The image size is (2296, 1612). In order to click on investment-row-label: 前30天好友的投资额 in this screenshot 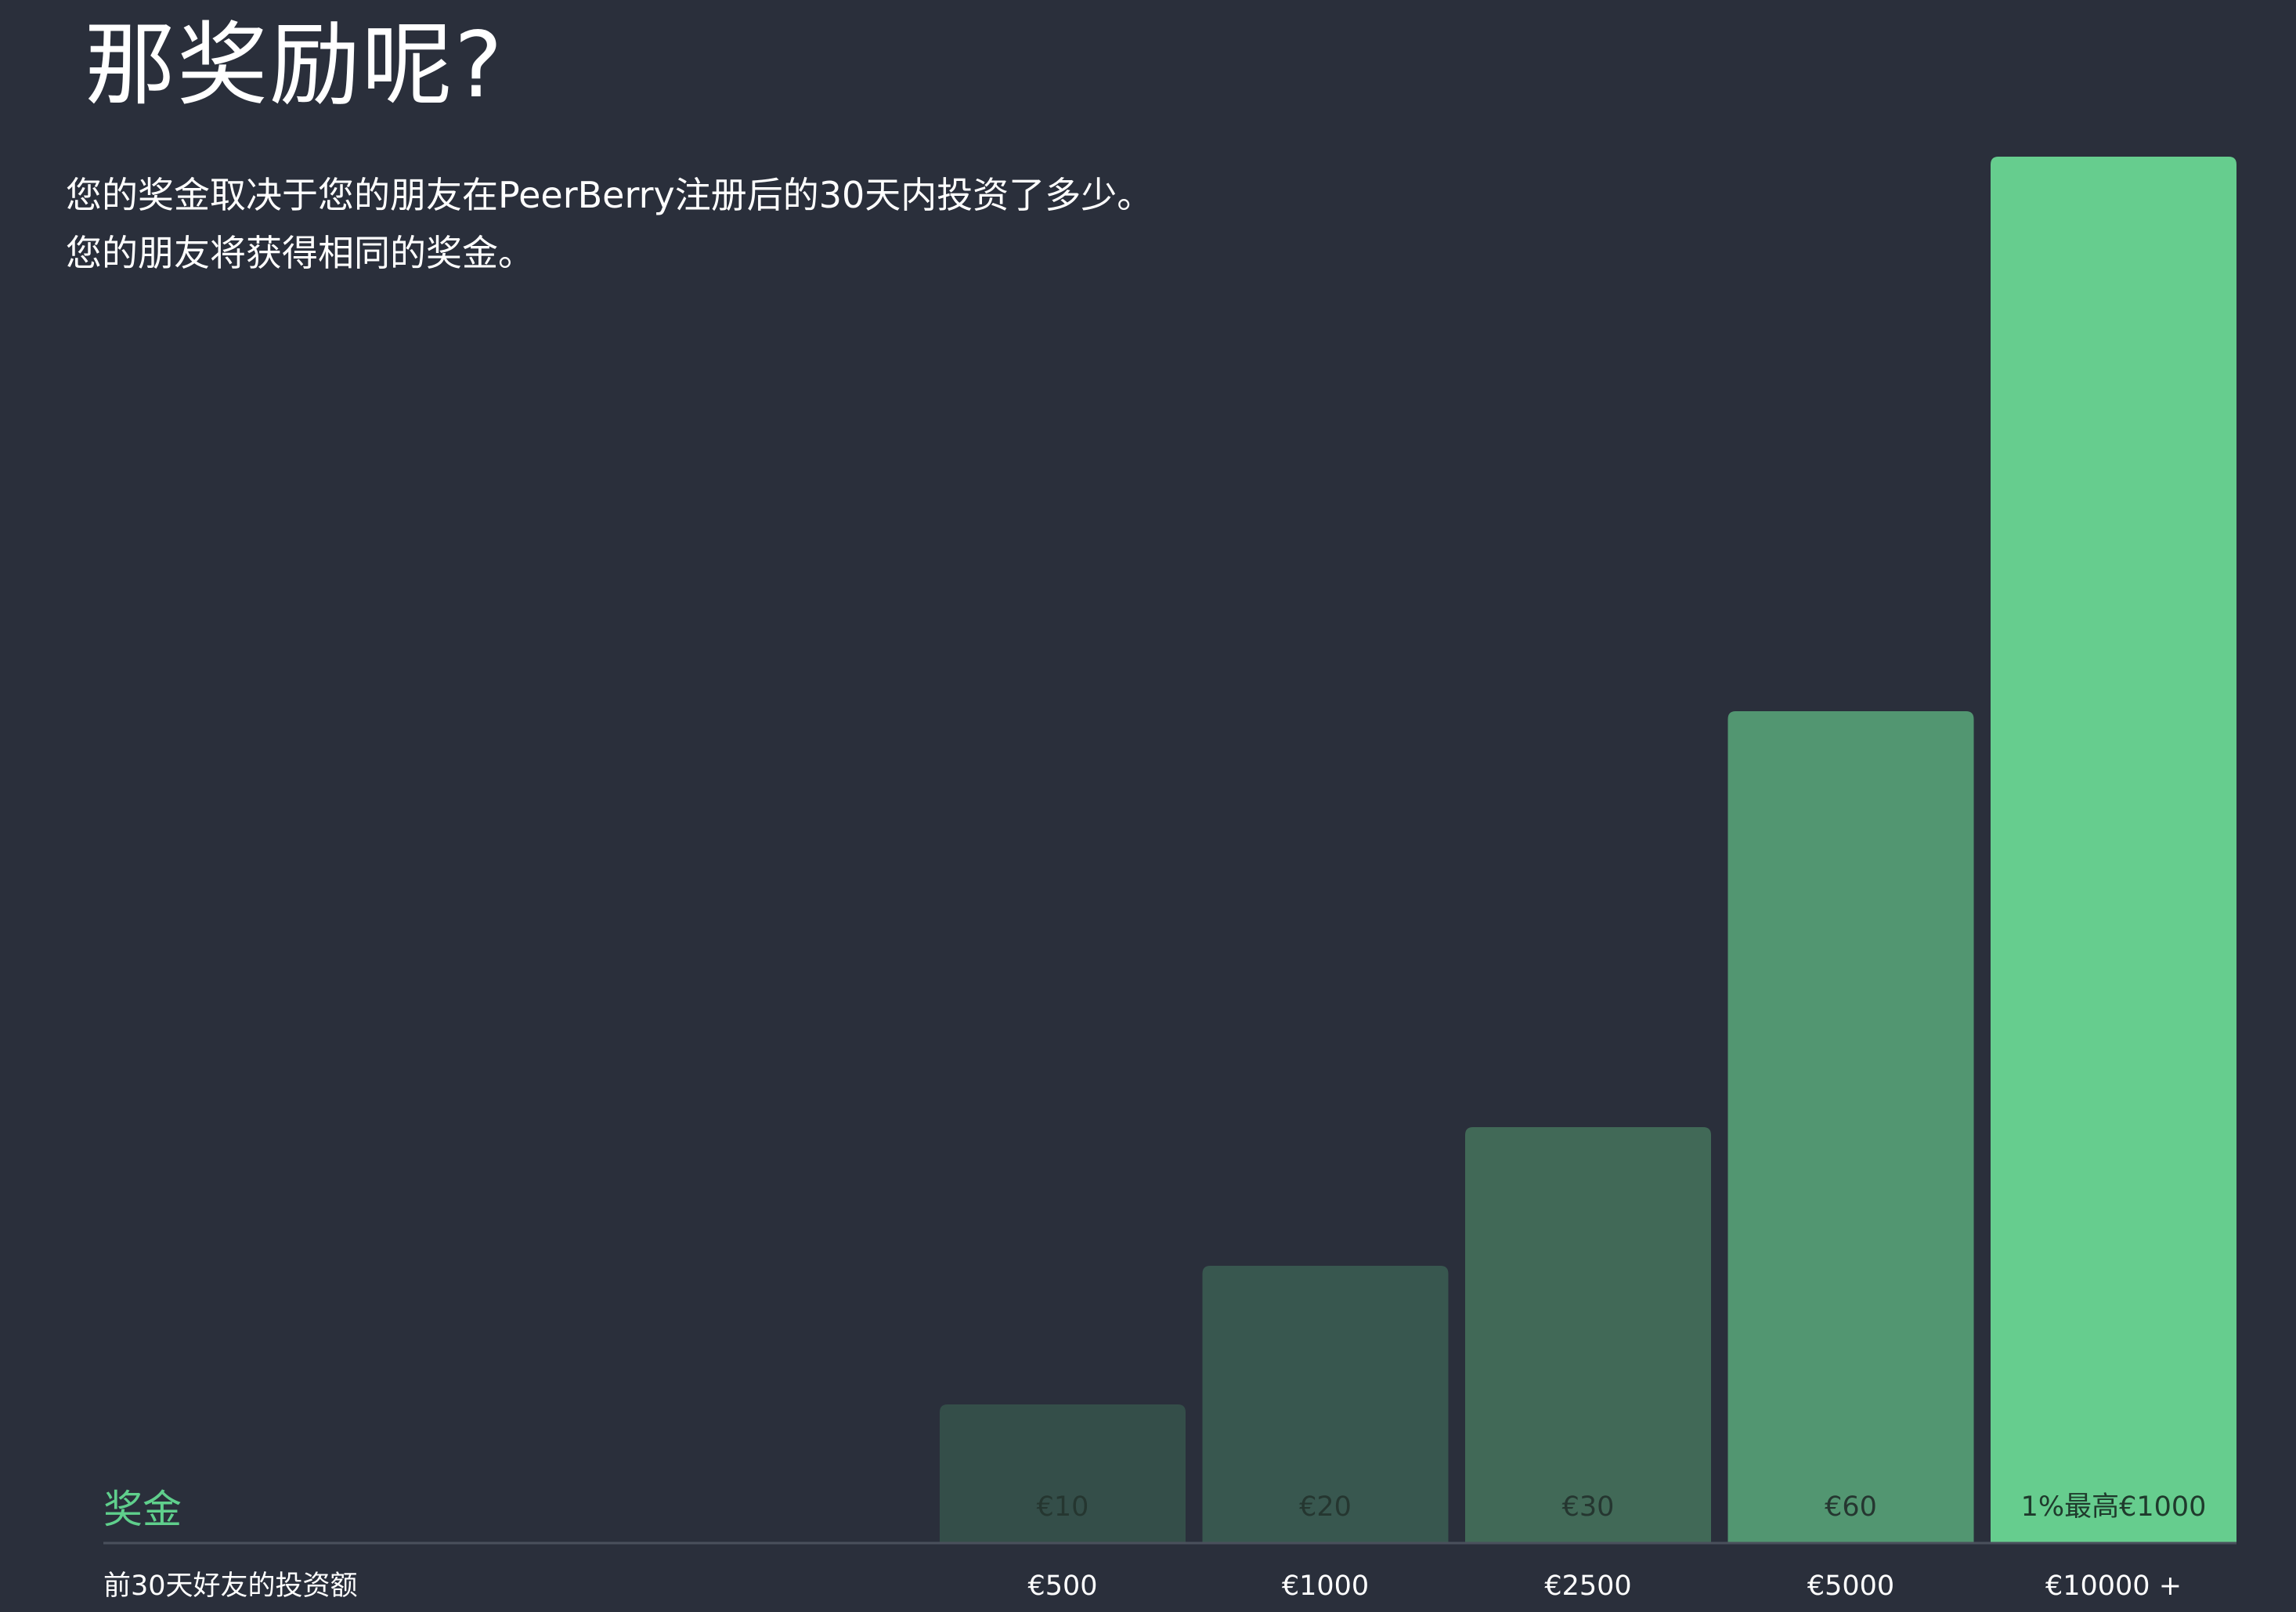, I will do `click(230, 1586)`.